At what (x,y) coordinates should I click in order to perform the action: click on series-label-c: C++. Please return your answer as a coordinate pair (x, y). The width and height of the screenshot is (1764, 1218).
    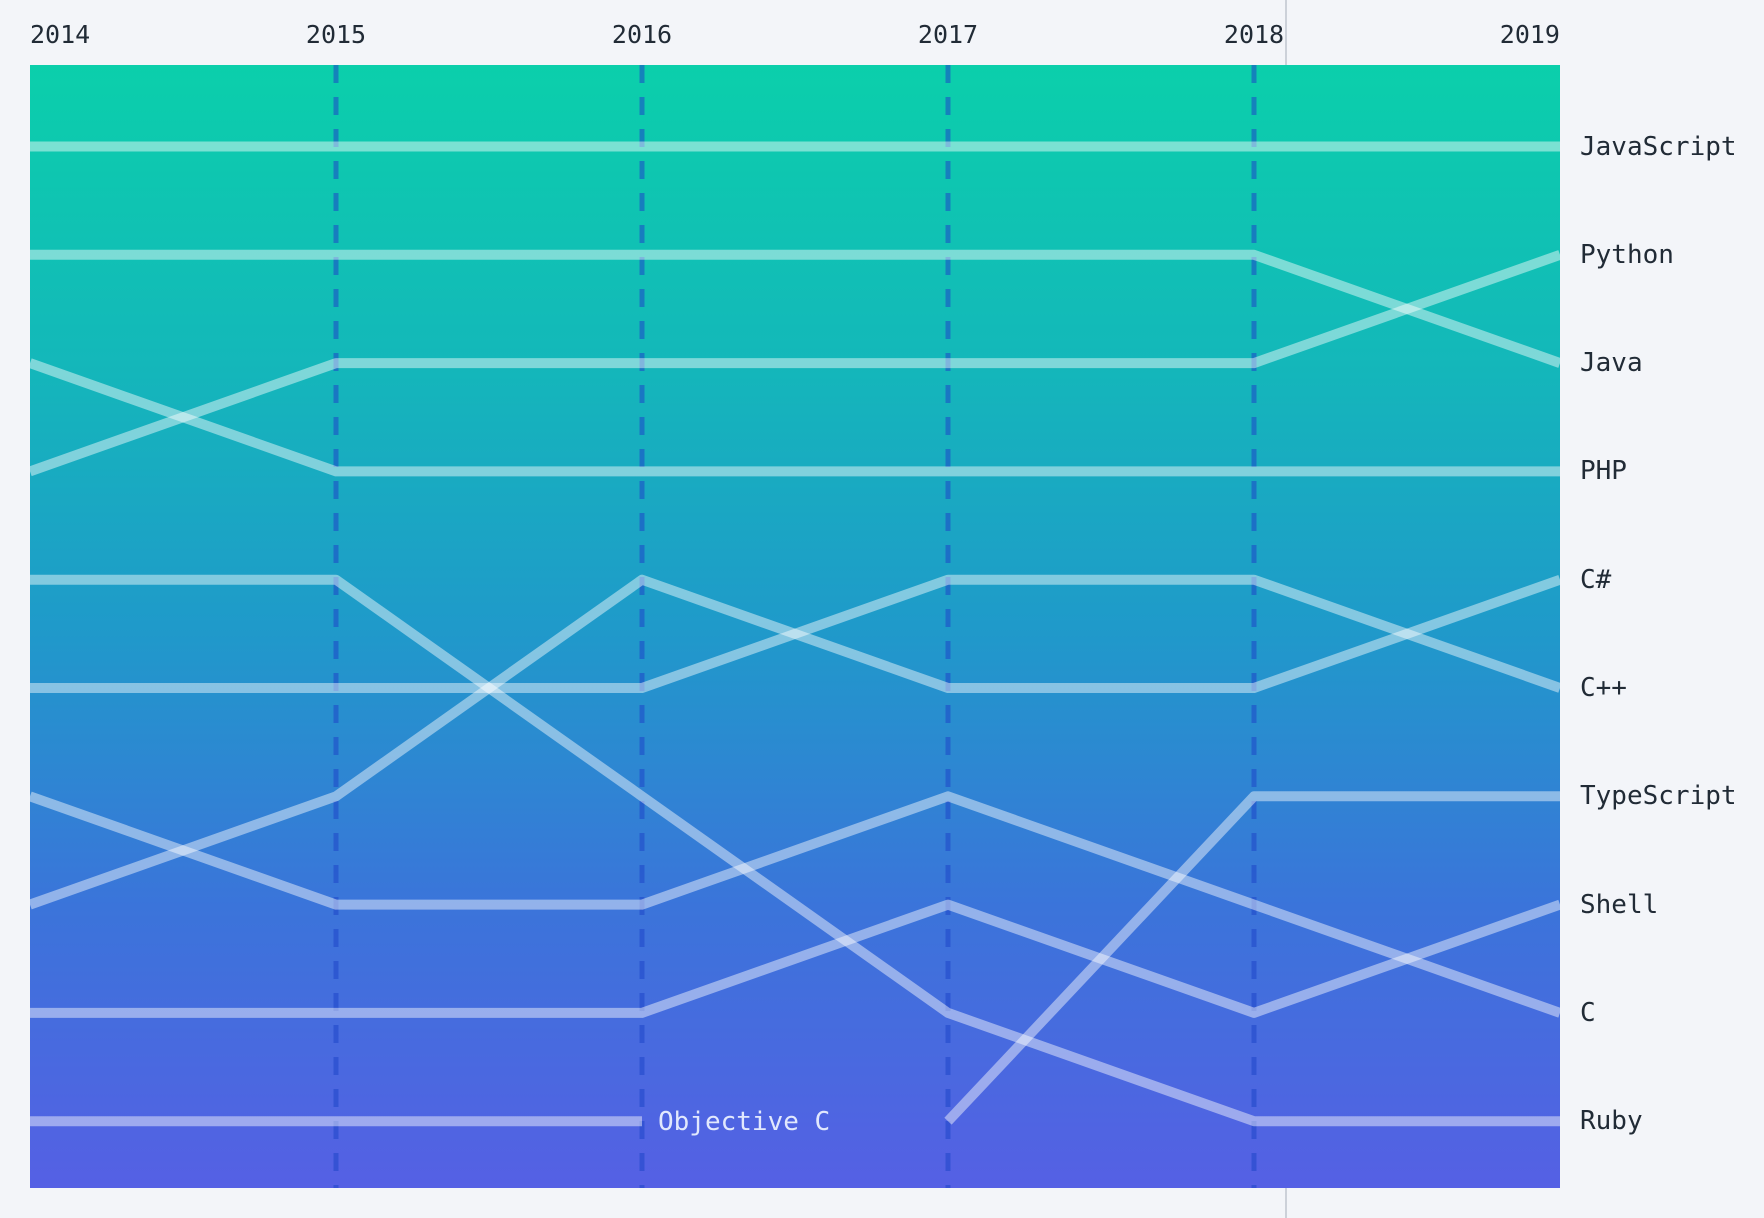
    Looking at the image, I should click on (1603, 688).